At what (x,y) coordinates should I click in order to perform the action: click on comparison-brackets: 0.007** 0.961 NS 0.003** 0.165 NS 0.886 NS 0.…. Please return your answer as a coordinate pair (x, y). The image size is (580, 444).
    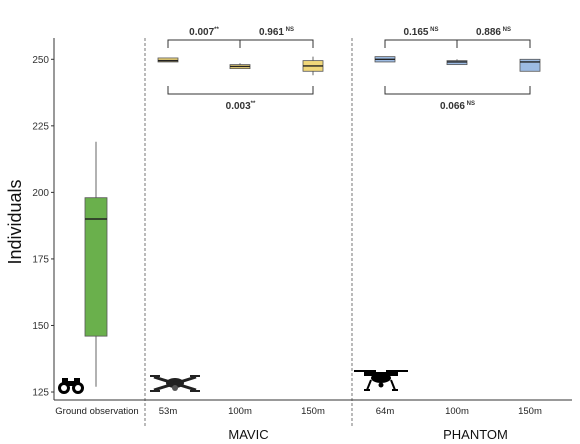
    Looking at the image, I should click on (349, 69).